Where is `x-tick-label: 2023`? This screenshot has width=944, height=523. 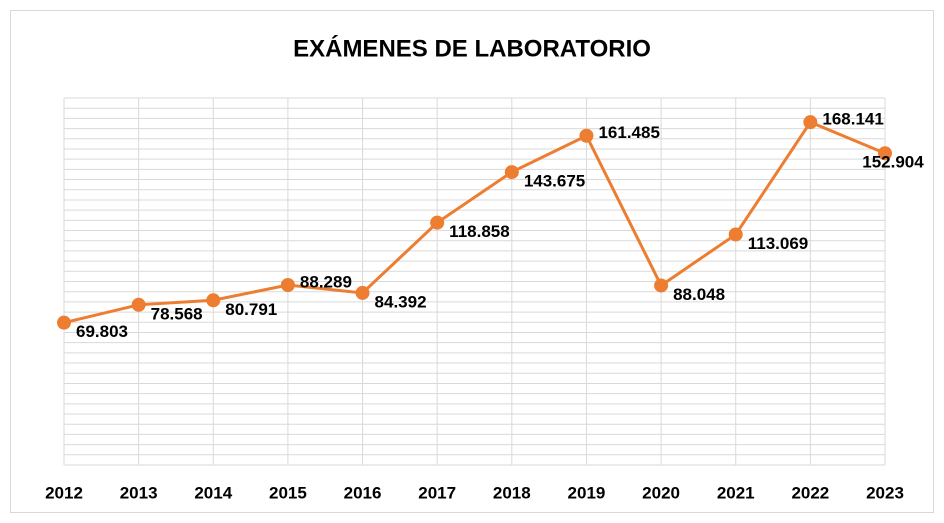 x-tick-label: 2023 is located at coordinates (885, 492).